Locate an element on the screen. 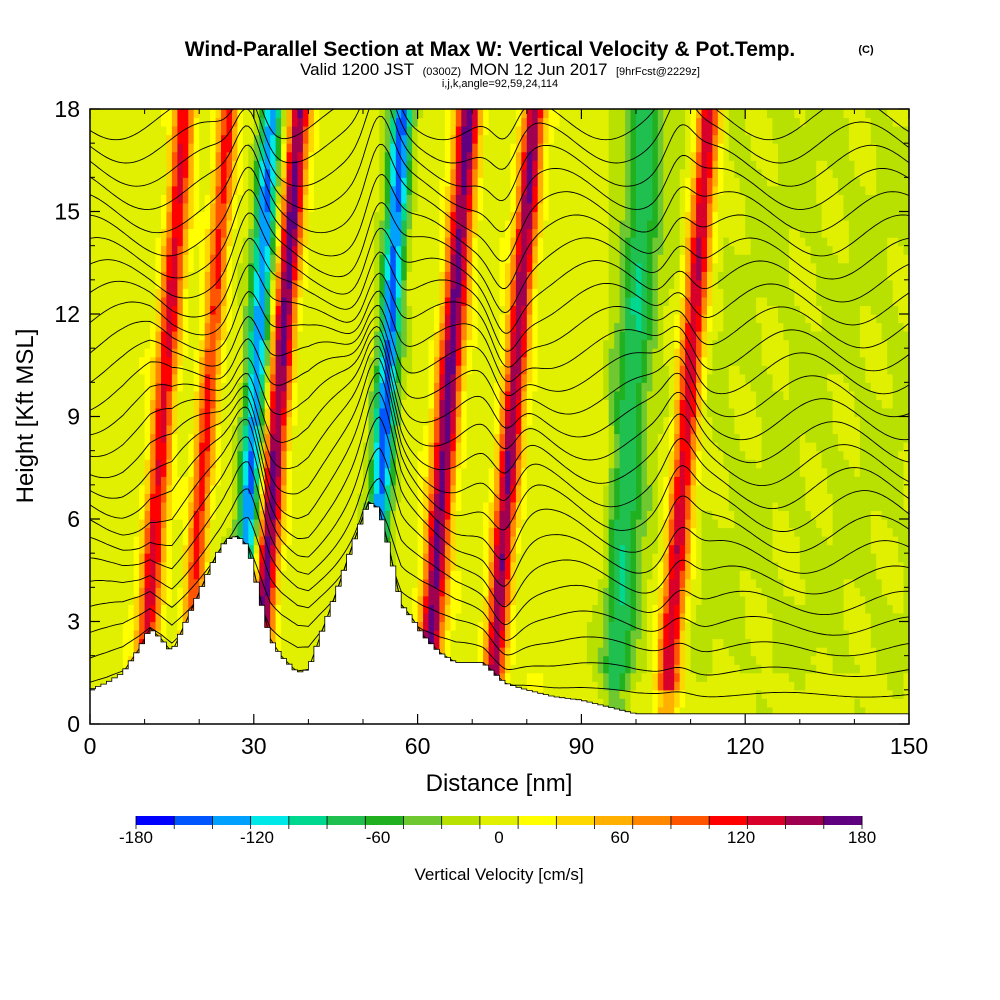 This screenshot has width=1000, height=1000. field-cell-2006 is located at coordinates (240, 190).